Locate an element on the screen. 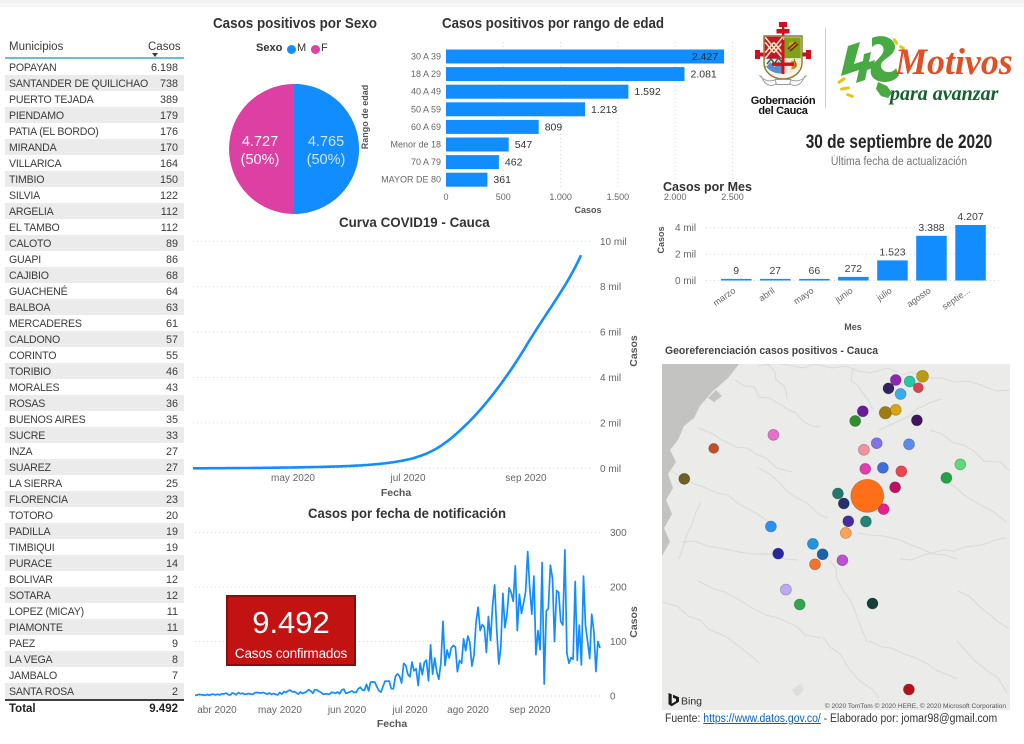  svg-text: 100 is located at coordinates (618, 642).